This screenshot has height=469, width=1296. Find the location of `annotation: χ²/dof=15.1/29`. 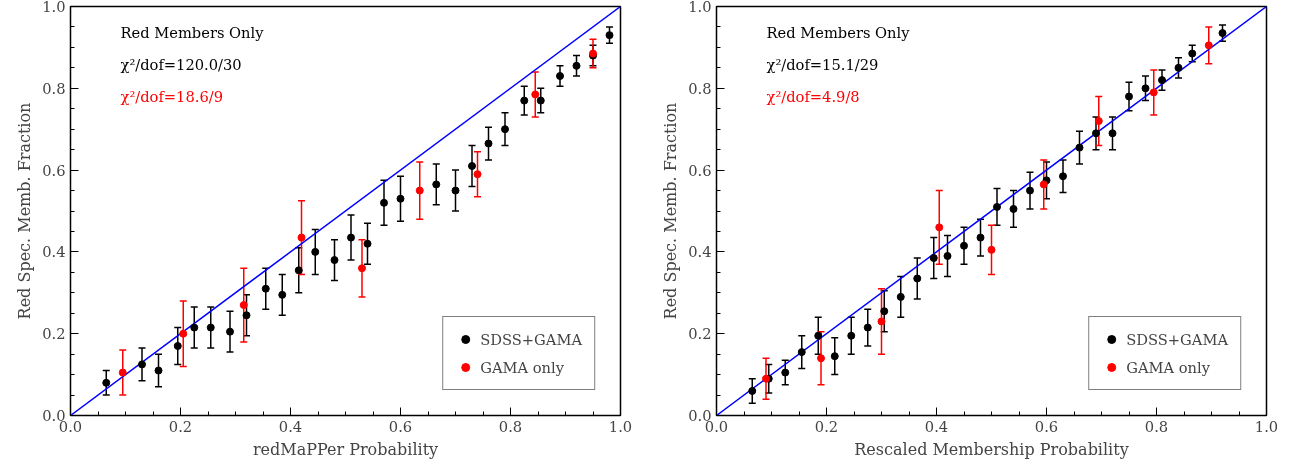

annotation: χ²/dof=15.1/29 is located at coordinates (822, 64).